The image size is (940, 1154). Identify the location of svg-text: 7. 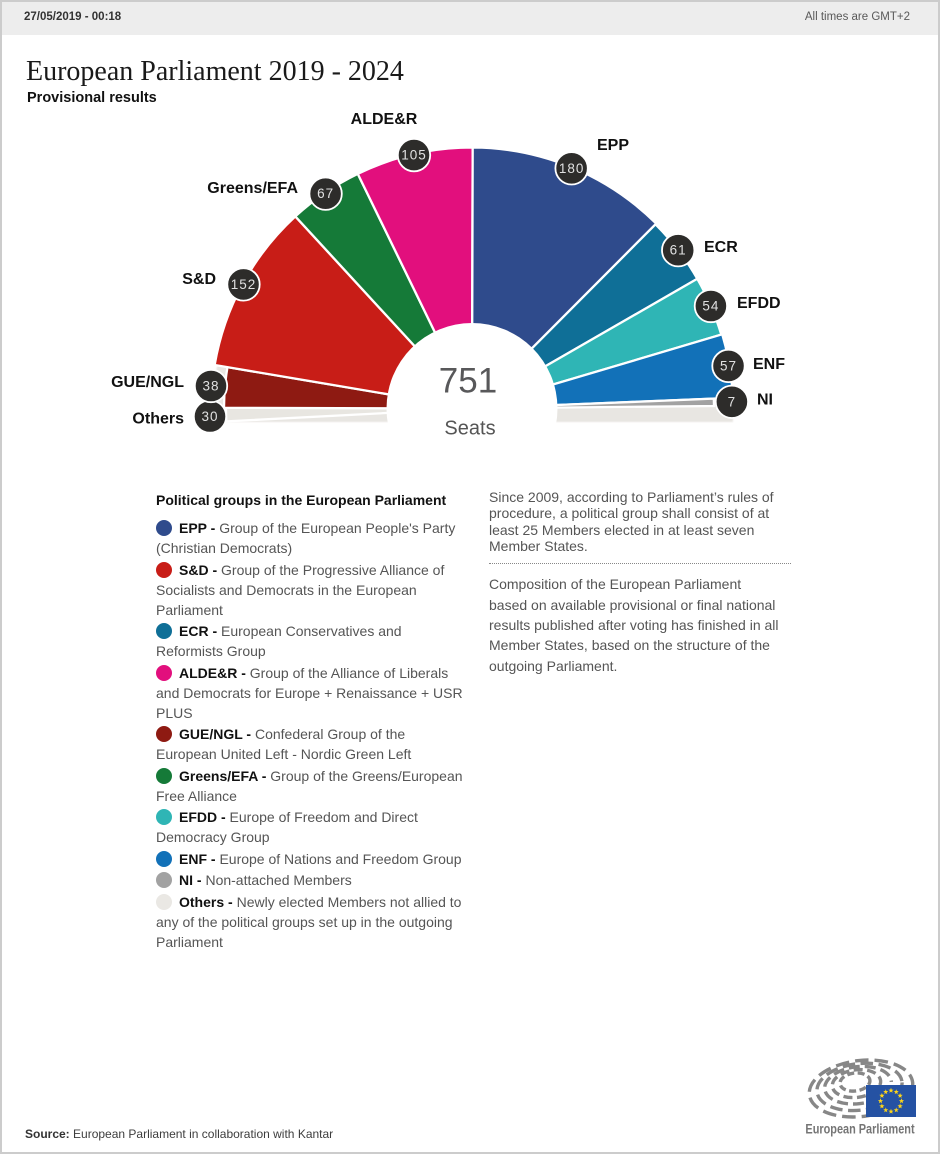
(732, 401).